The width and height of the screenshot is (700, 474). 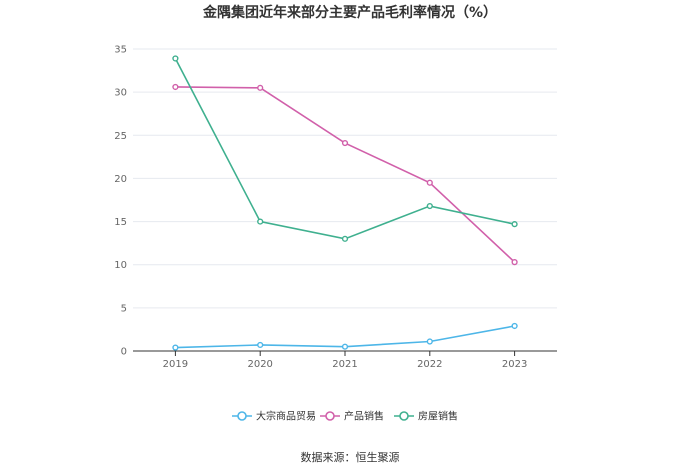 I want to click on y-tick-label: 30, so click(x=120, y=93).